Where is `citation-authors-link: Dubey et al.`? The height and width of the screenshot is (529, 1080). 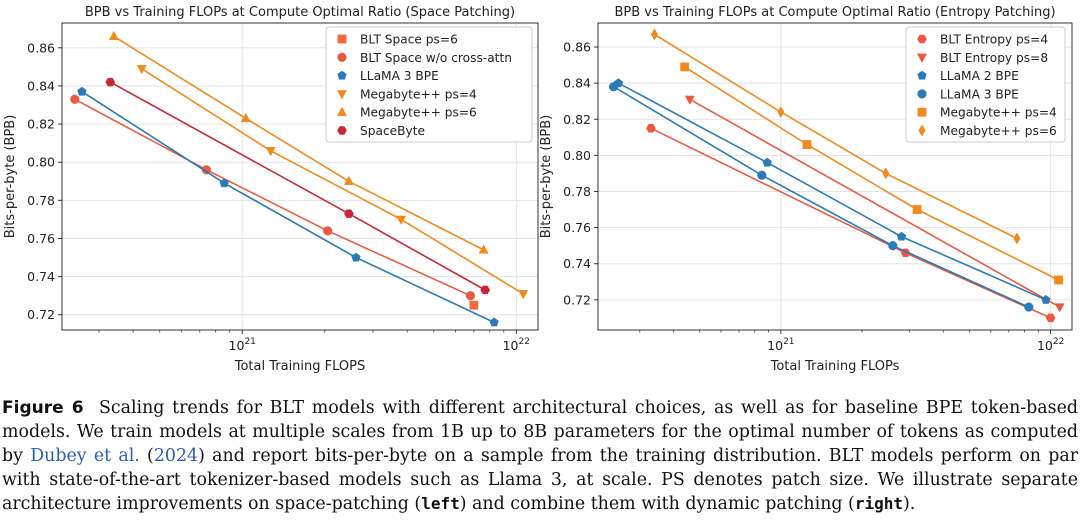
citation-authors-link: Dubey et al. is located at coordinates (85, 456).